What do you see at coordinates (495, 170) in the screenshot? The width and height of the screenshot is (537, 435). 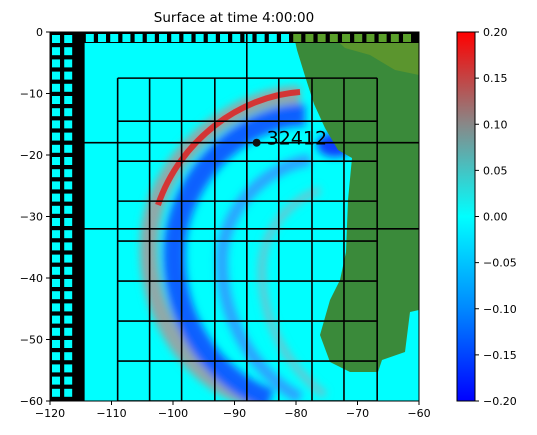 I see `colorbar-tick-label: 0.05` at bounding box center [495, 170].